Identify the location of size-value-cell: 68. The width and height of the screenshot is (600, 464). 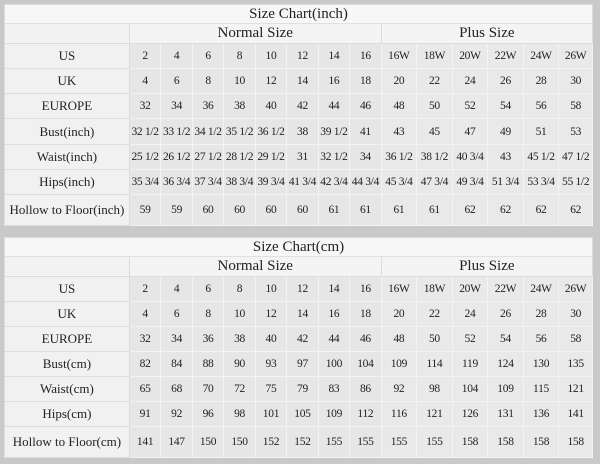
(176, 389).